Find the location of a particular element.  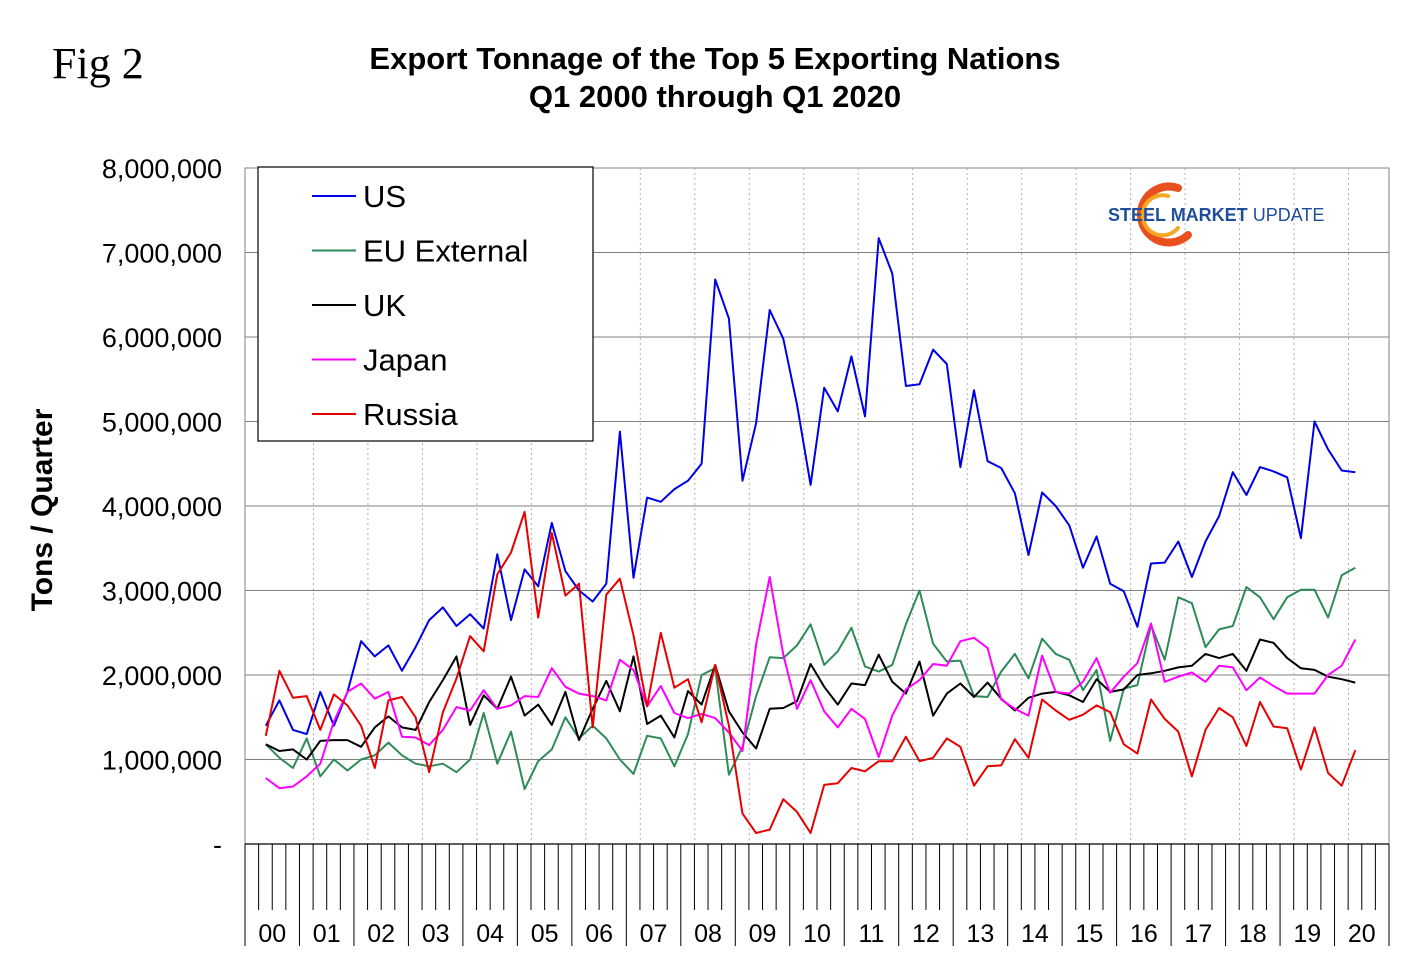

x-year-label: 01 is located at coordinates (327, 934).